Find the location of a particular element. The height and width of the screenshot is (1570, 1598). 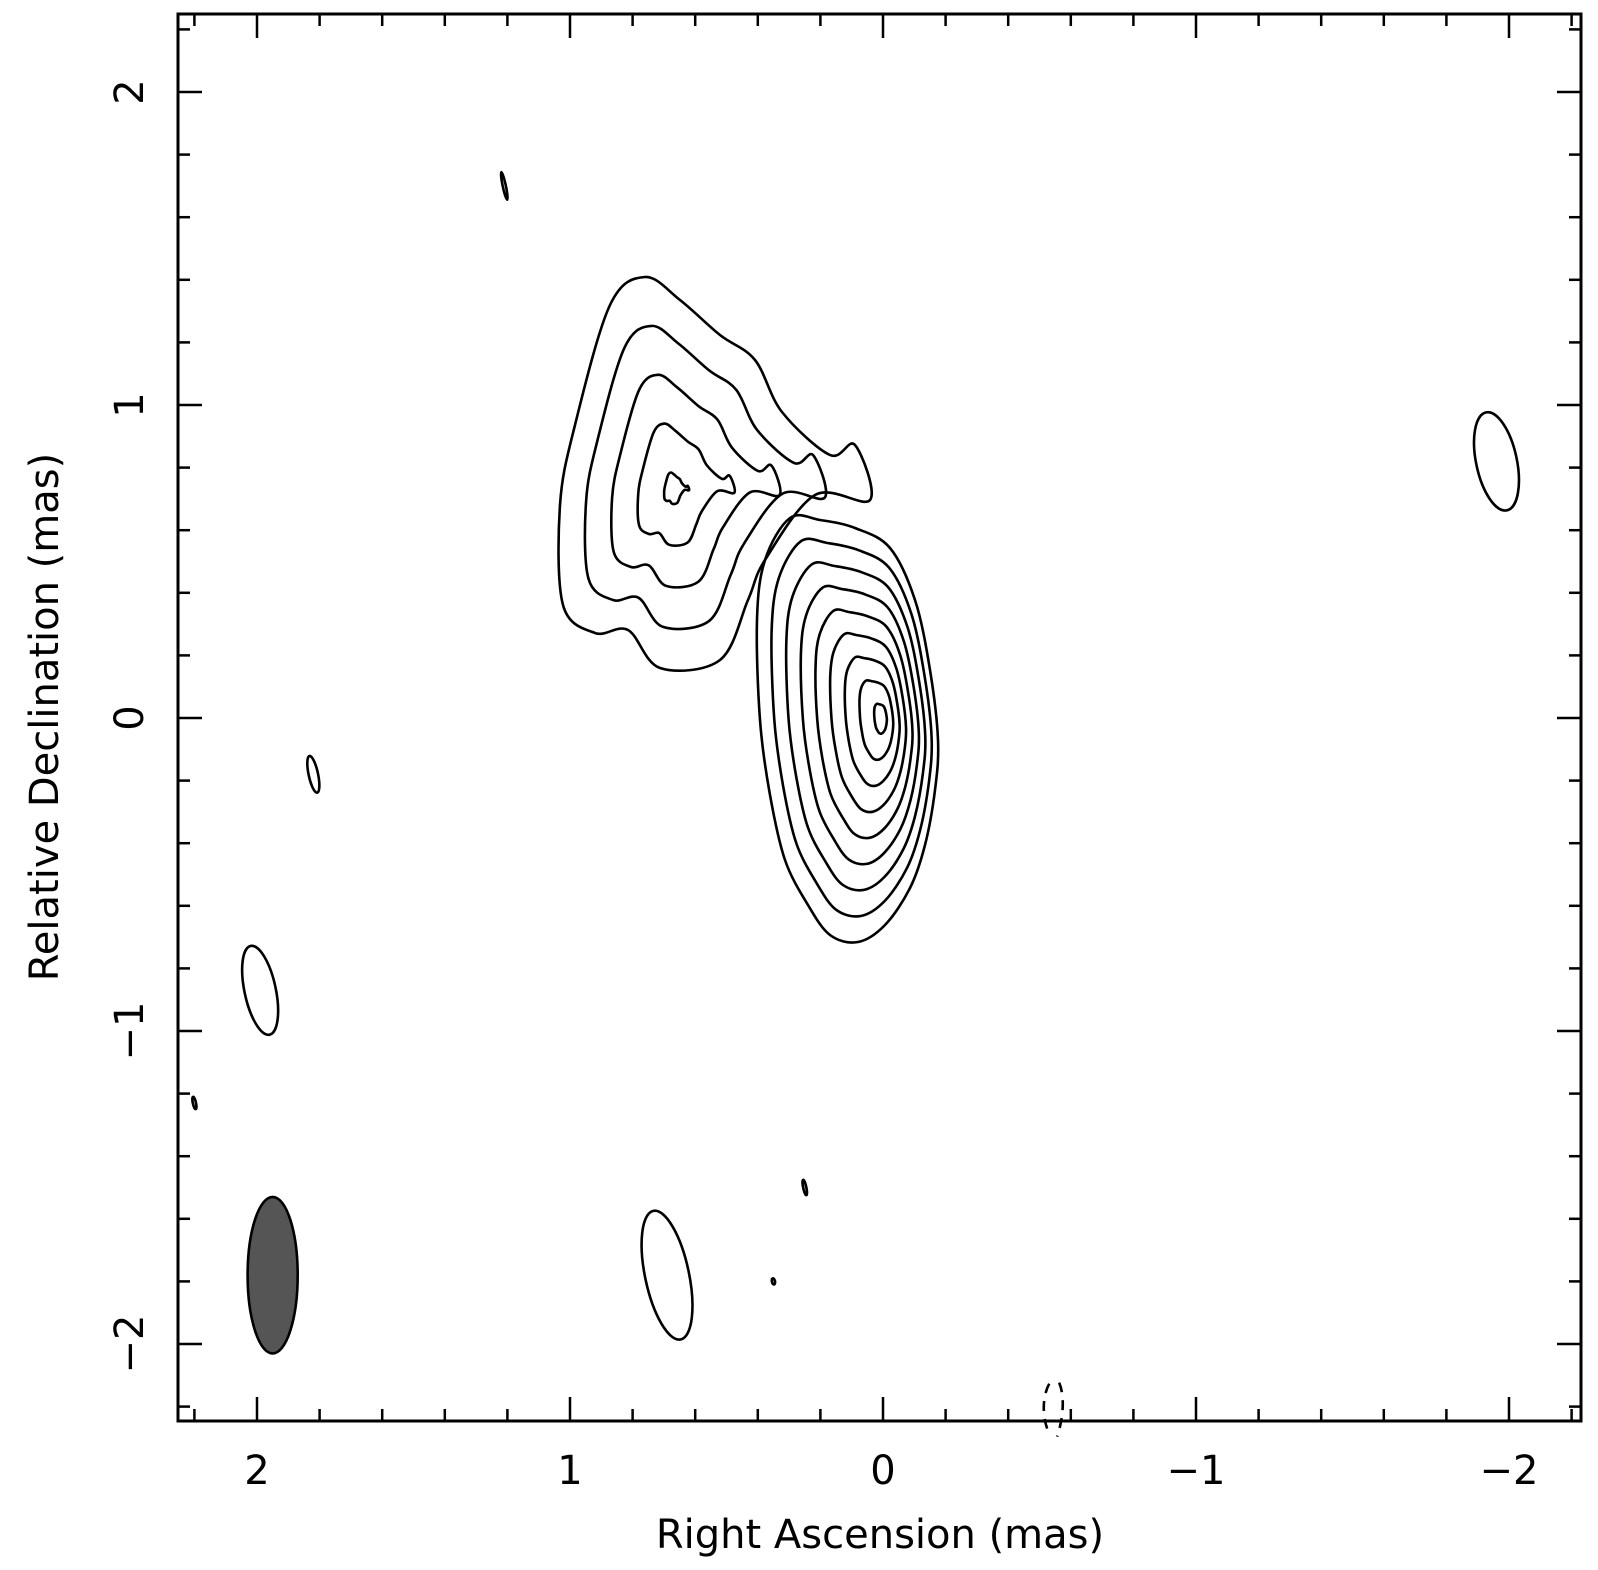

y-tick-label: 0 is located at coordinates (130, 717).